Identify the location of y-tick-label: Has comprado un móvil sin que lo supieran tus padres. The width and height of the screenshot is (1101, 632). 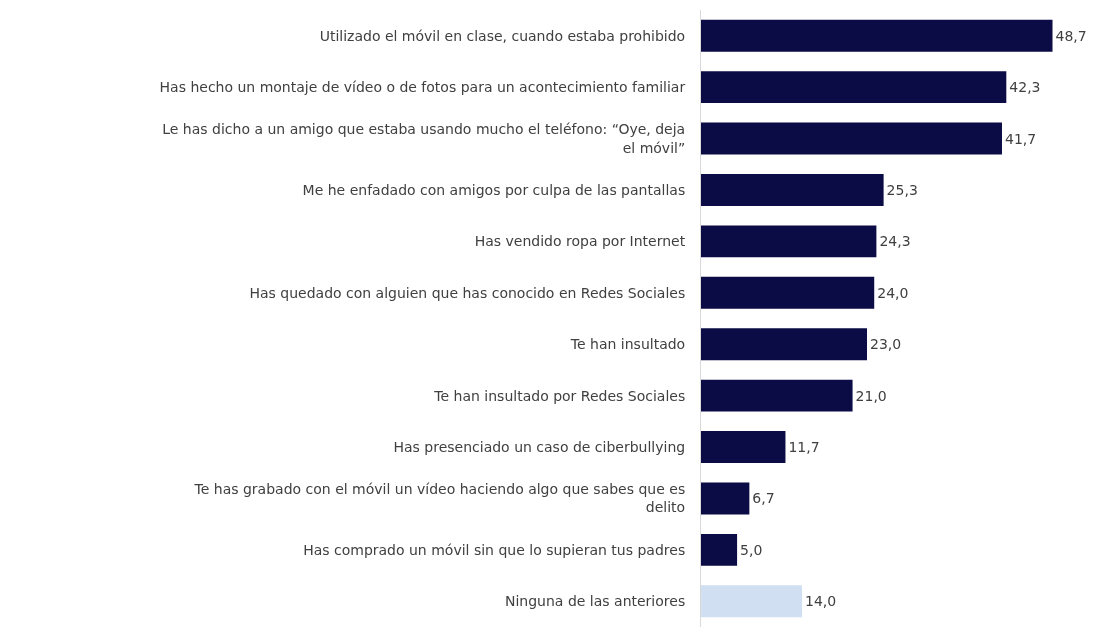
(494, 549).